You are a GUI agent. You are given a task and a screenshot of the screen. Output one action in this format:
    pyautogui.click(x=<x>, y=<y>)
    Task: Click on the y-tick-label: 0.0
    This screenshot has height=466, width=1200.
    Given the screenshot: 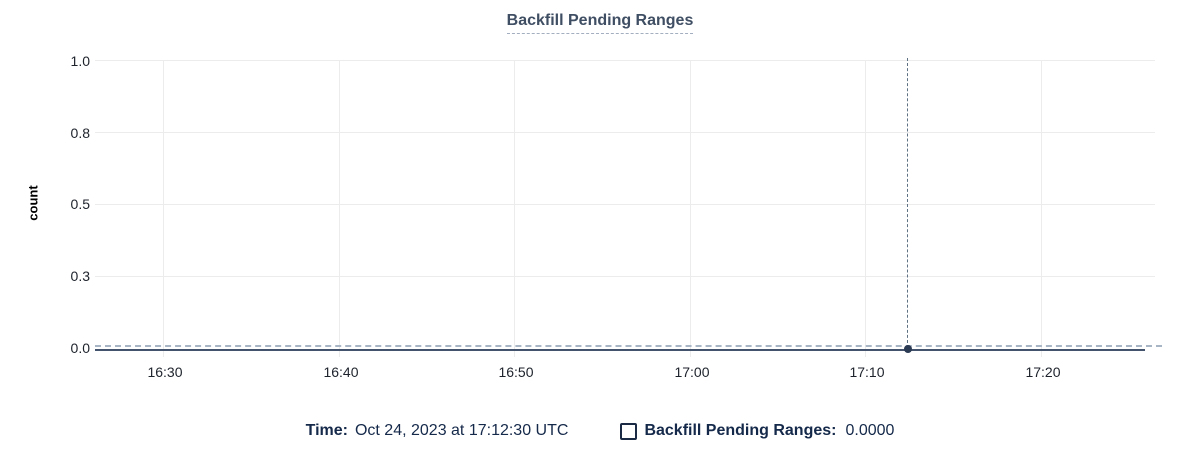 What is the action you would take?
    pyautogui.click(x=80, y=348)
    